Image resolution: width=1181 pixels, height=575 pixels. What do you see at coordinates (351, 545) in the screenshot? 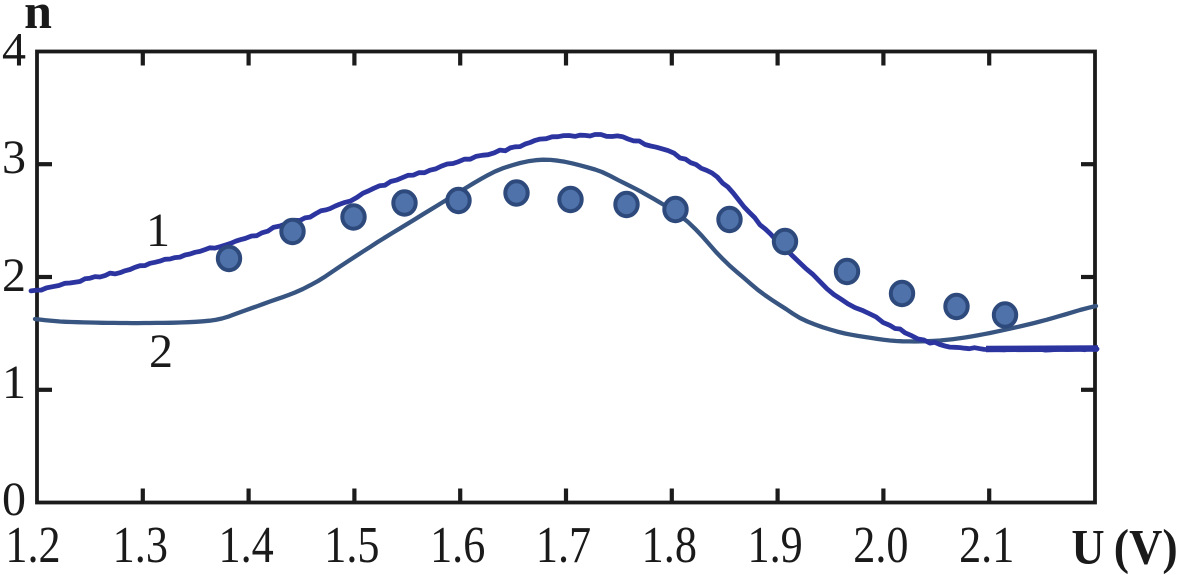
I see `svg-text: 1.5` at bounding box center [351, 545].